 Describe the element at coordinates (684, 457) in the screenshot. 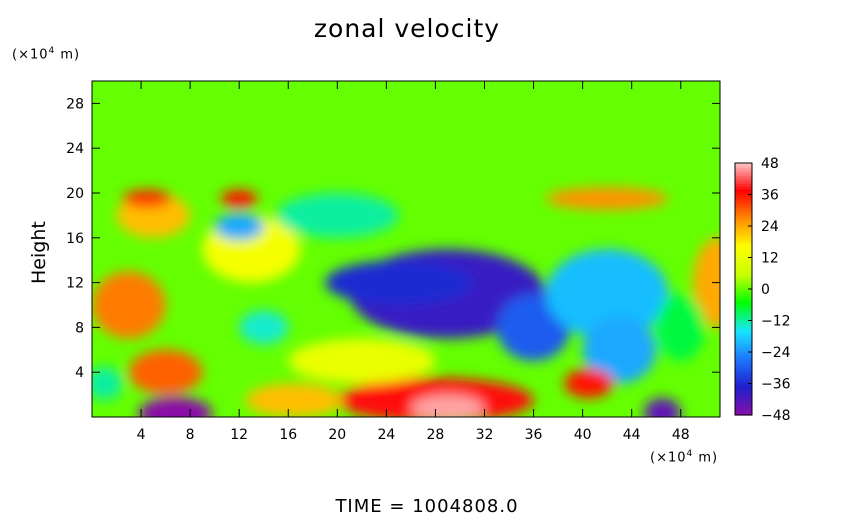

I see `x-axis-unit: (×104 m)` at that location.